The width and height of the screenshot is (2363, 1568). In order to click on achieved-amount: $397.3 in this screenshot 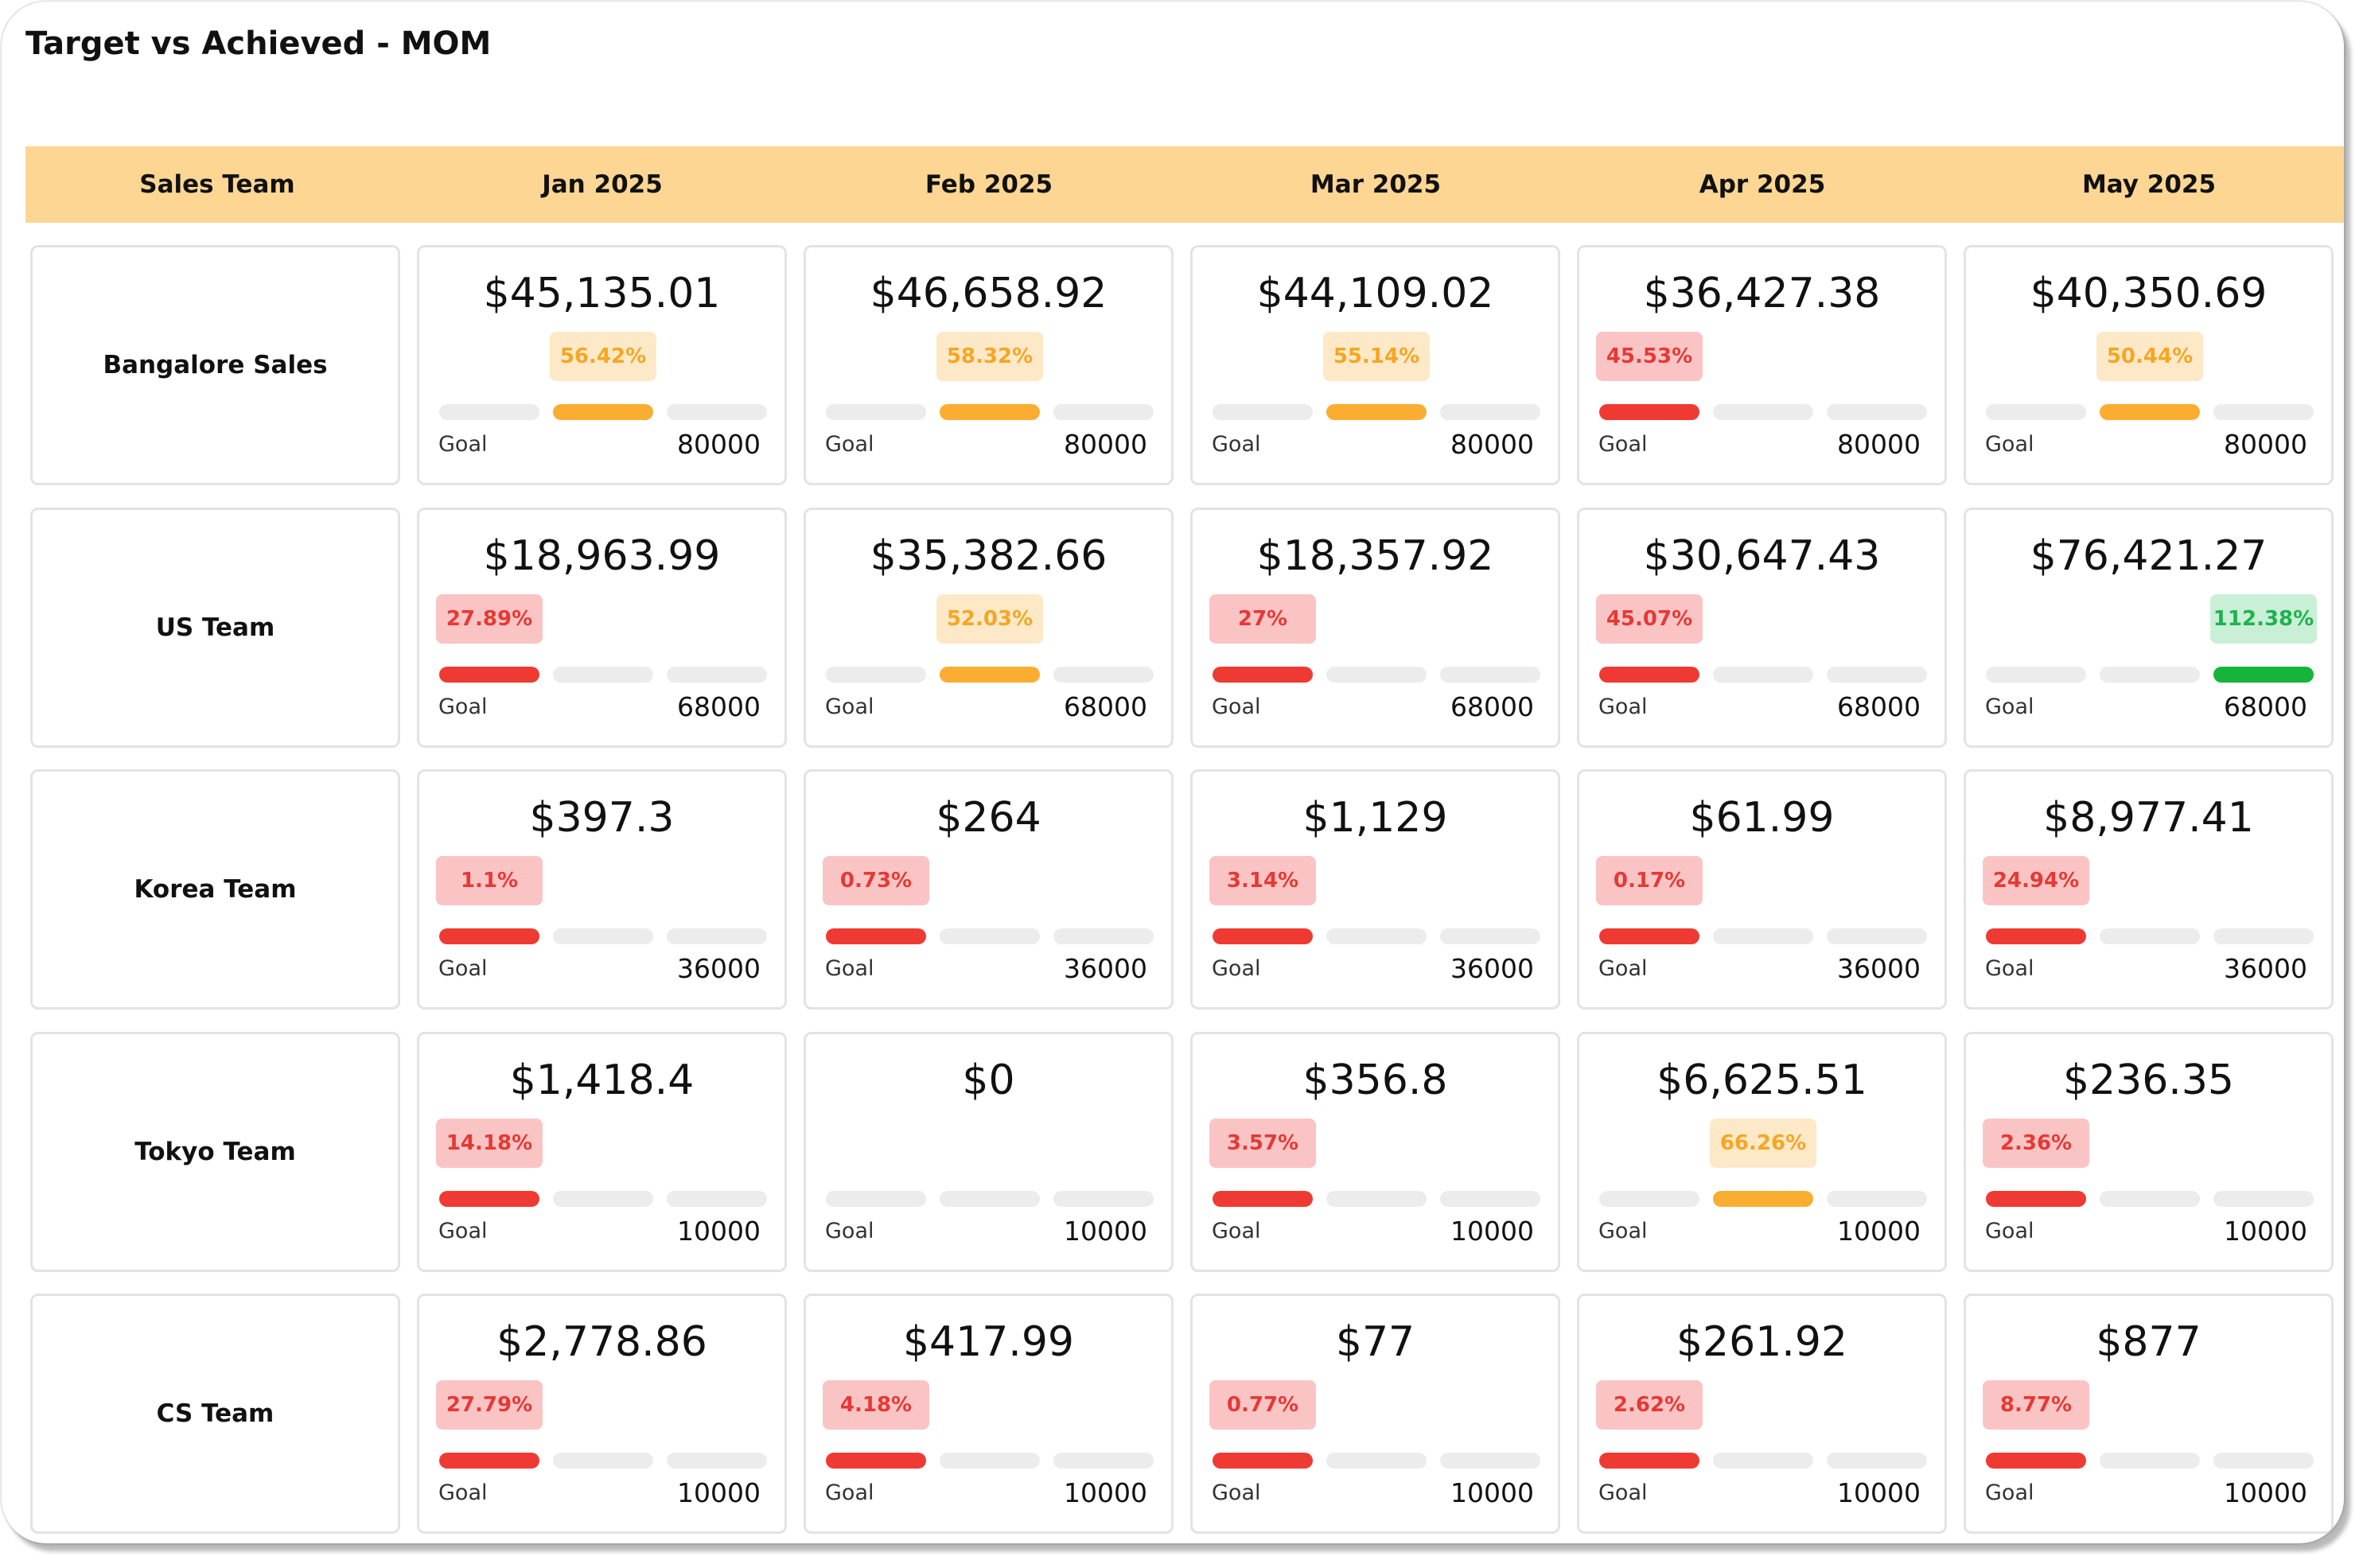, I will do `click(602, 818)`.